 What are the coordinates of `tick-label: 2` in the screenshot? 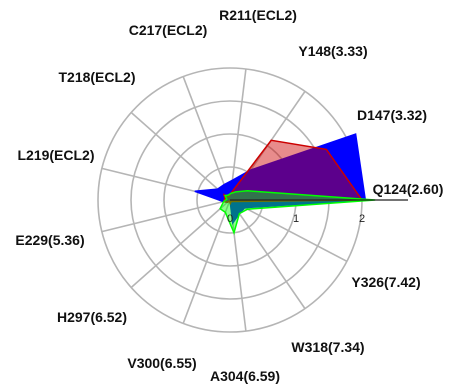 It's located at (362, 219).